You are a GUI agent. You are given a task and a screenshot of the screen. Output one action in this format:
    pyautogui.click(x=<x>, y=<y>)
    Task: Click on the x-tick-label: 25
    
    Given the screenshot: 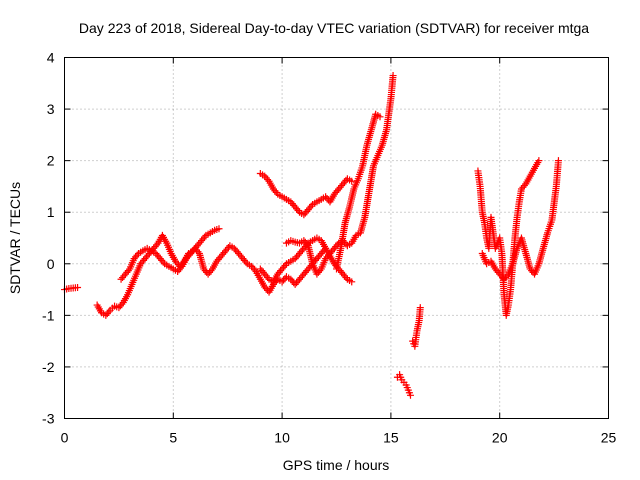 What is the action you would take?
    pyautogui.click(x=609, y=438)
    